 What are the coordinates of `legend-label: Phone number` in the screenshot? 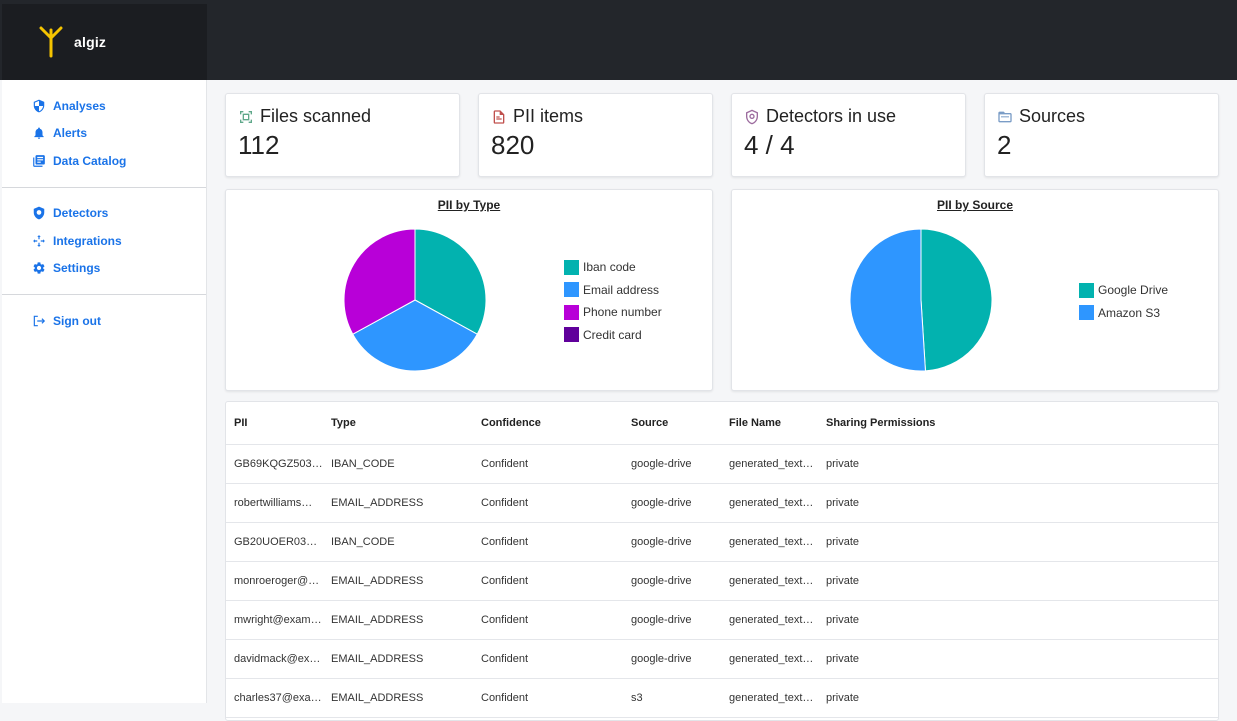 It's located at (622, 312).